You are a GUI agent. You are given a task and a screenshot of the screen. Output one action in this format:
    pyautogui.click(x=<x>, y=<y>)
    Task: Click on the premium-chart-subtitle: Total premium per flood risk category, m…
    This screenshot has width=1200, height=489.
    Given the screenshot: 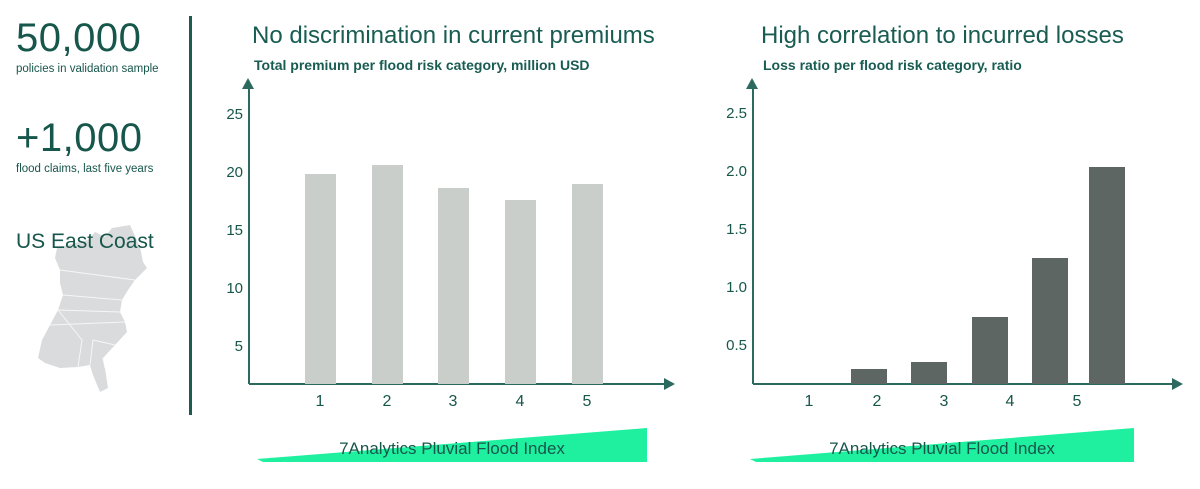 What is the action you would take?
    pyautogui.click(x=422, y=65)
    